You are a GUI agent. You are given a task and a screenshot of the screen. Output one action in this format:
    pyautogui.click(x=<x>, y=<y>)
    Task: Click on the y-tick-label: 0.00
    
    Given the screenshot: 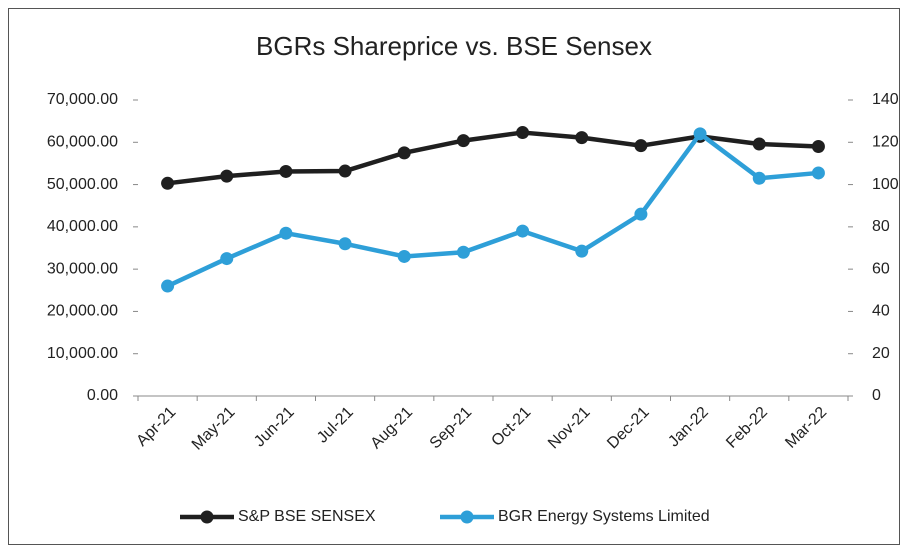 What is the action you would take?
    pyautogui.click(x=102, y=395)
    